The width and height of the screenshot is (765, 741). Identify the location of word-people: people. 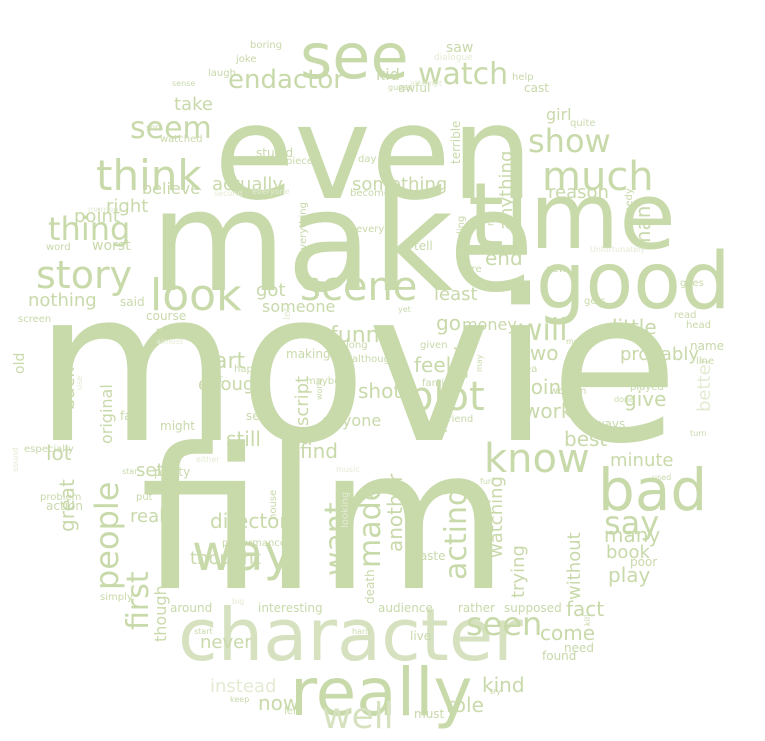
(107, 536).